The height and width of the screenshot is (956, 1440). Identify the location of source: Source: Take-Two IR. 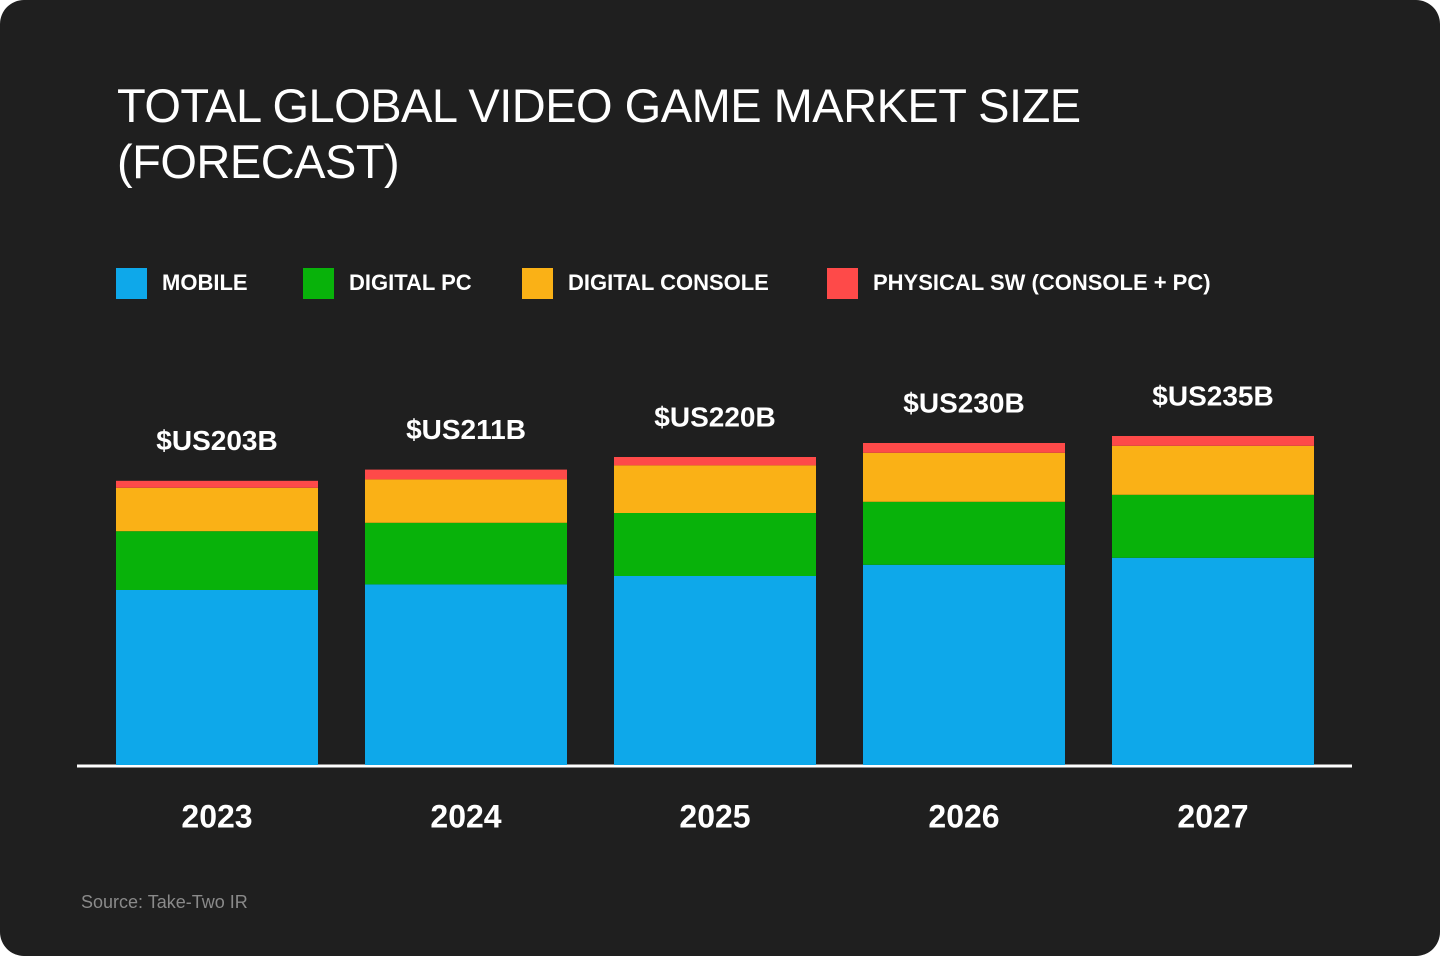
(164, 902).